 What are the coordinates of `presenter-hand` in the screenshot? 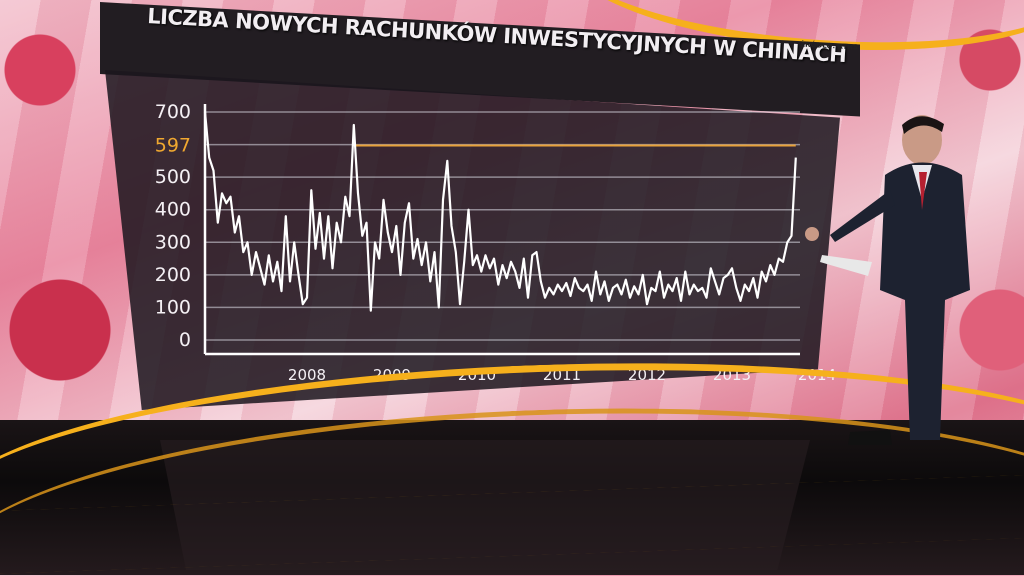 It's located at (812, 234).